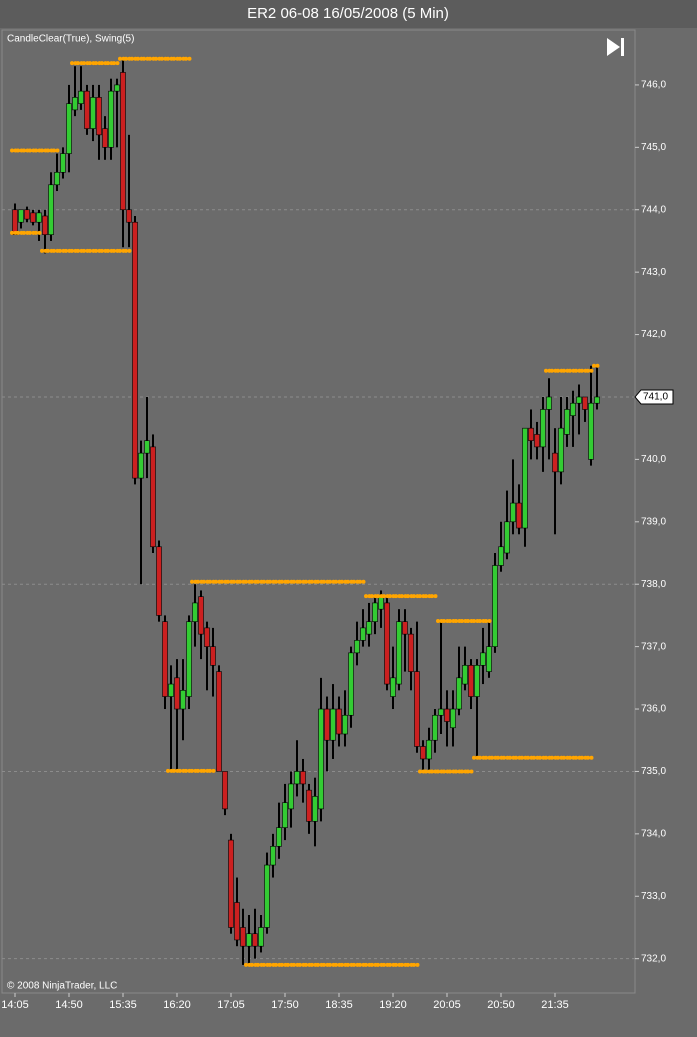 The width and height of the screenshot is (697, 1037). Describe the element at coordinates (653, 771) in the screenshot. I see `y-tick-label: 735,0` at that location.